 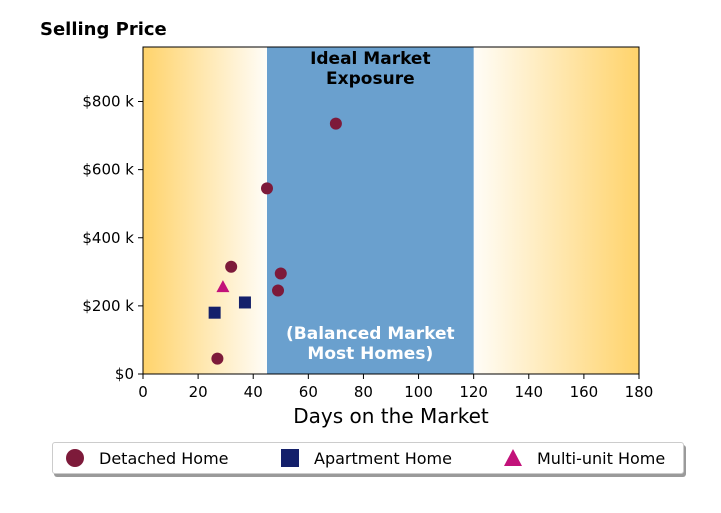 What do you see at coordinates (513, 457) in the screenshot?
I see `triangle-marker-icon` at bounding box center [513, 457].